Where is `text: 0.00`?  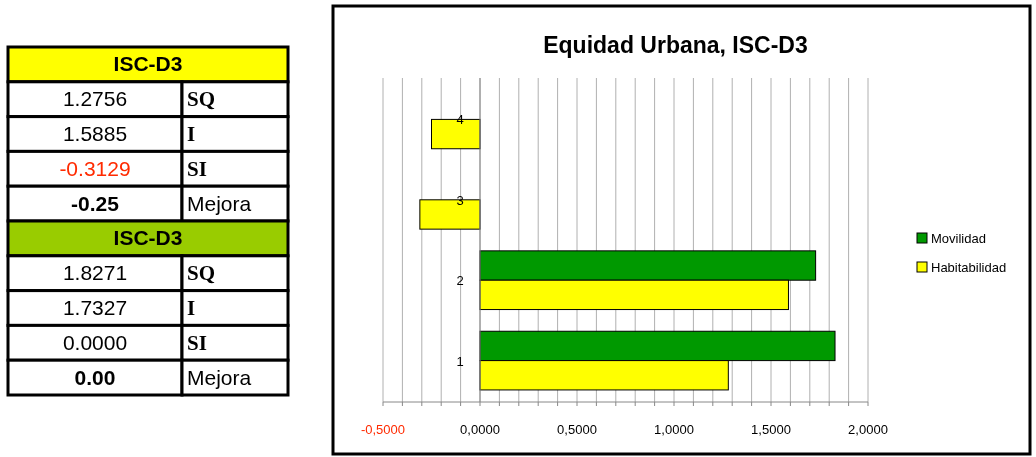
text: 0.00 is located at coordinates (95, 377).